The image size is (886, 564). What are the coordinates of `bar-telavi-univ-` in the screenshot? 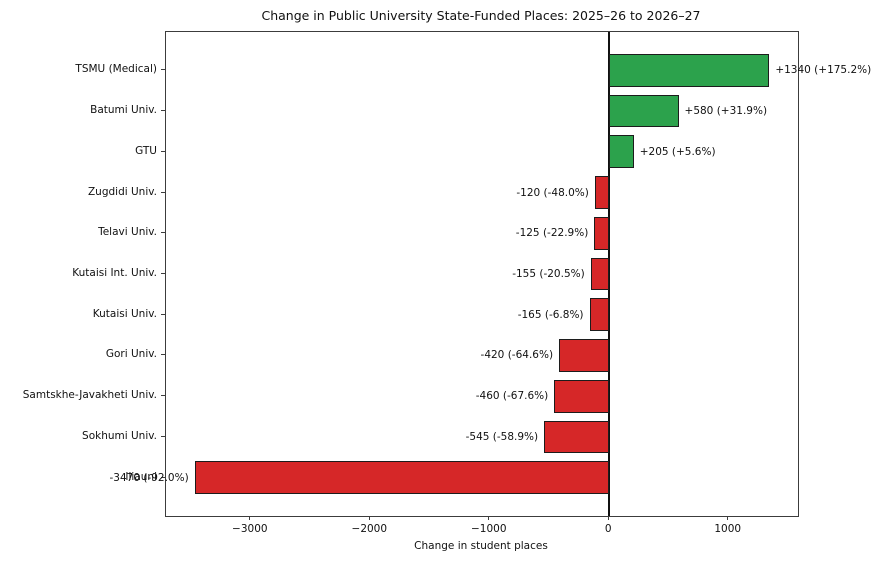 It's located at (602, 233).